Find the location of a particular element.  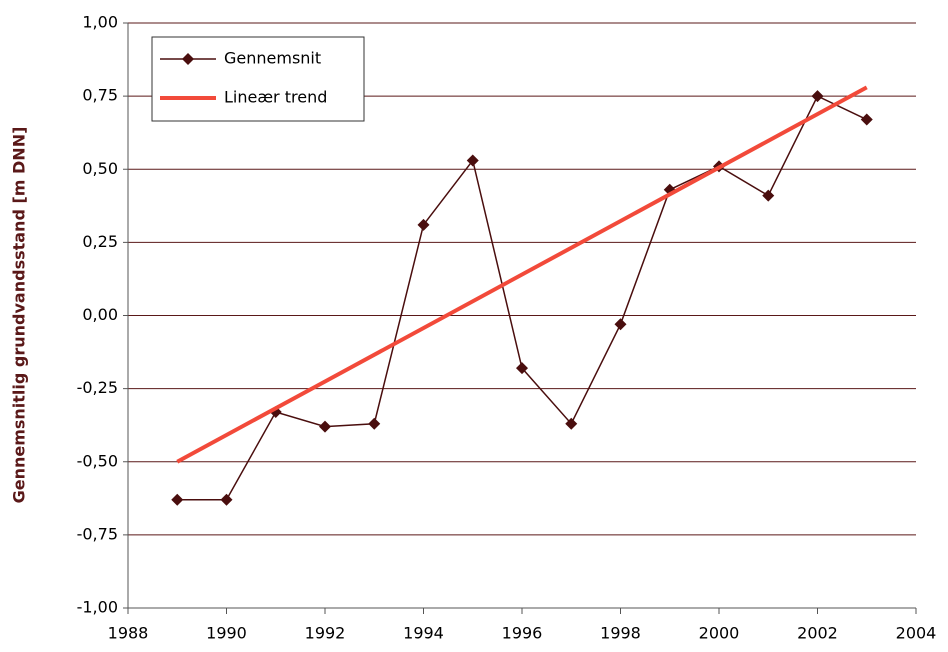

y-tick-label: -1,00 is located at coordinates (97, 607).